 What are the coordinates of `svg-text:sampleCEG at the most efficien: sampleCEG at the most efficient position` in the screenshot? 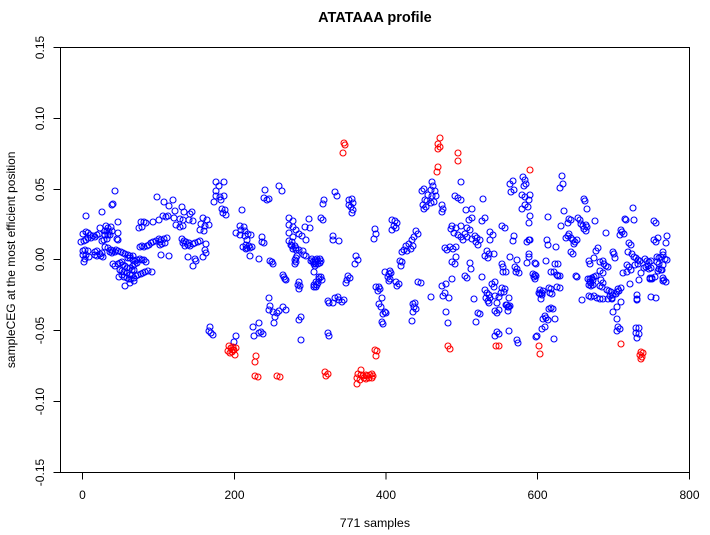 It's located at (11, 260).